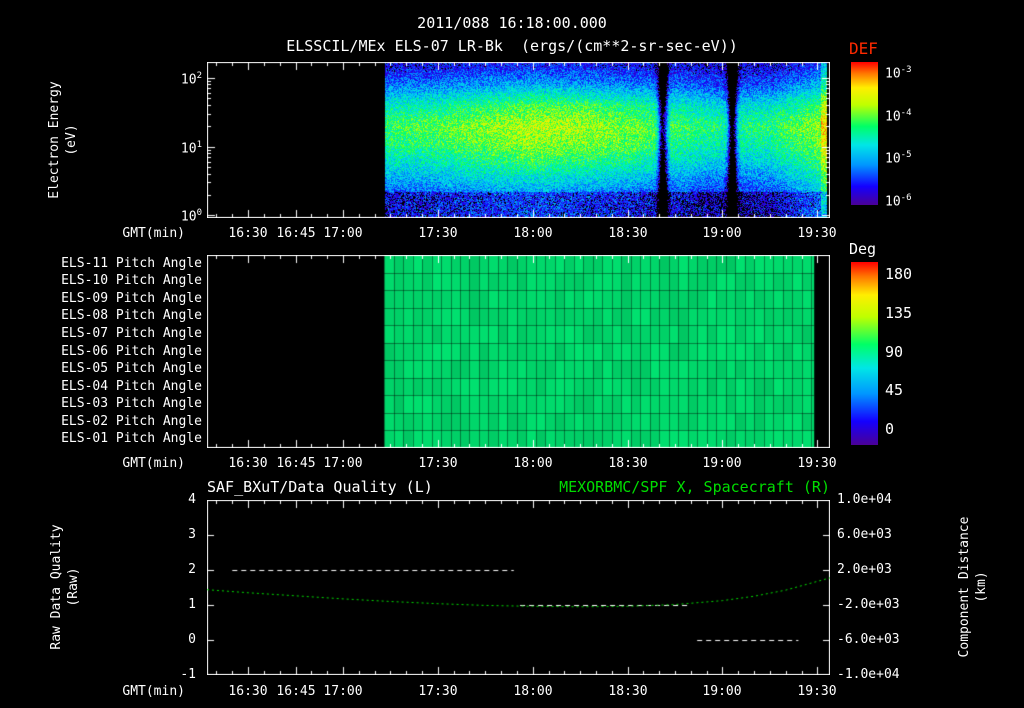  Describe the element at coordinates (320, 487) in the screenshot. I see `panel3-left-title: SAF_BXuT/Data Quality (L)` at that location.